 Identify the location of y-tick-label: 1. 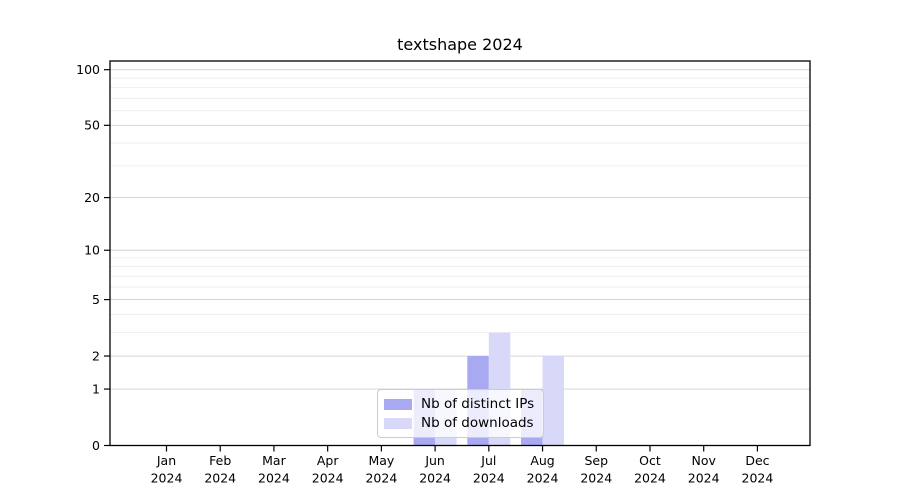
(96, 388).